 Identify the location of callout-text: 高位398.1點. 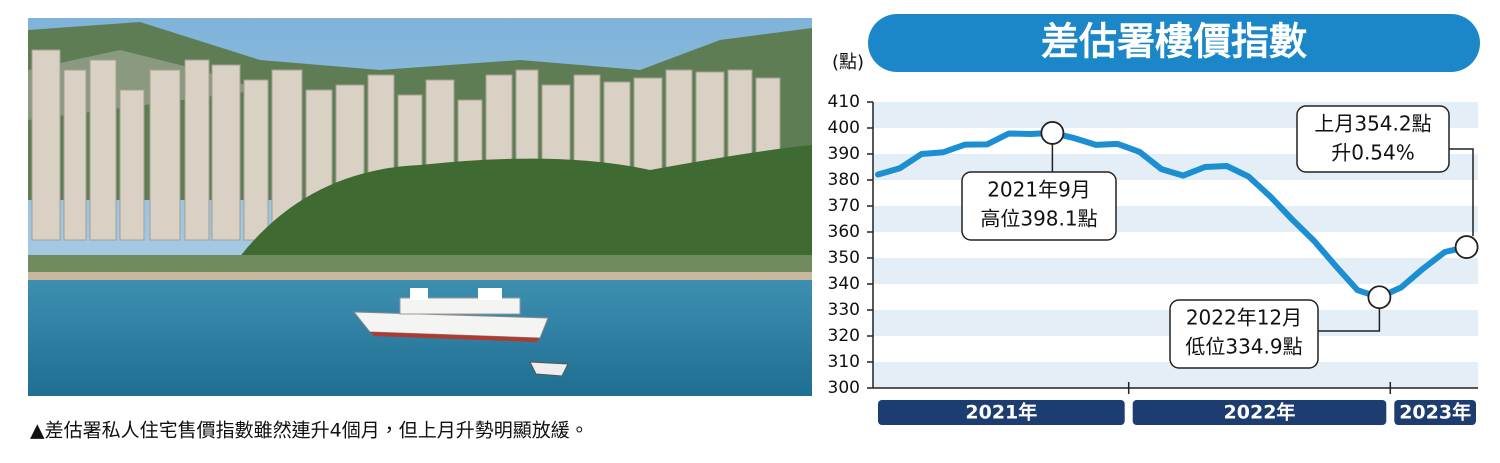
(1038, 219).